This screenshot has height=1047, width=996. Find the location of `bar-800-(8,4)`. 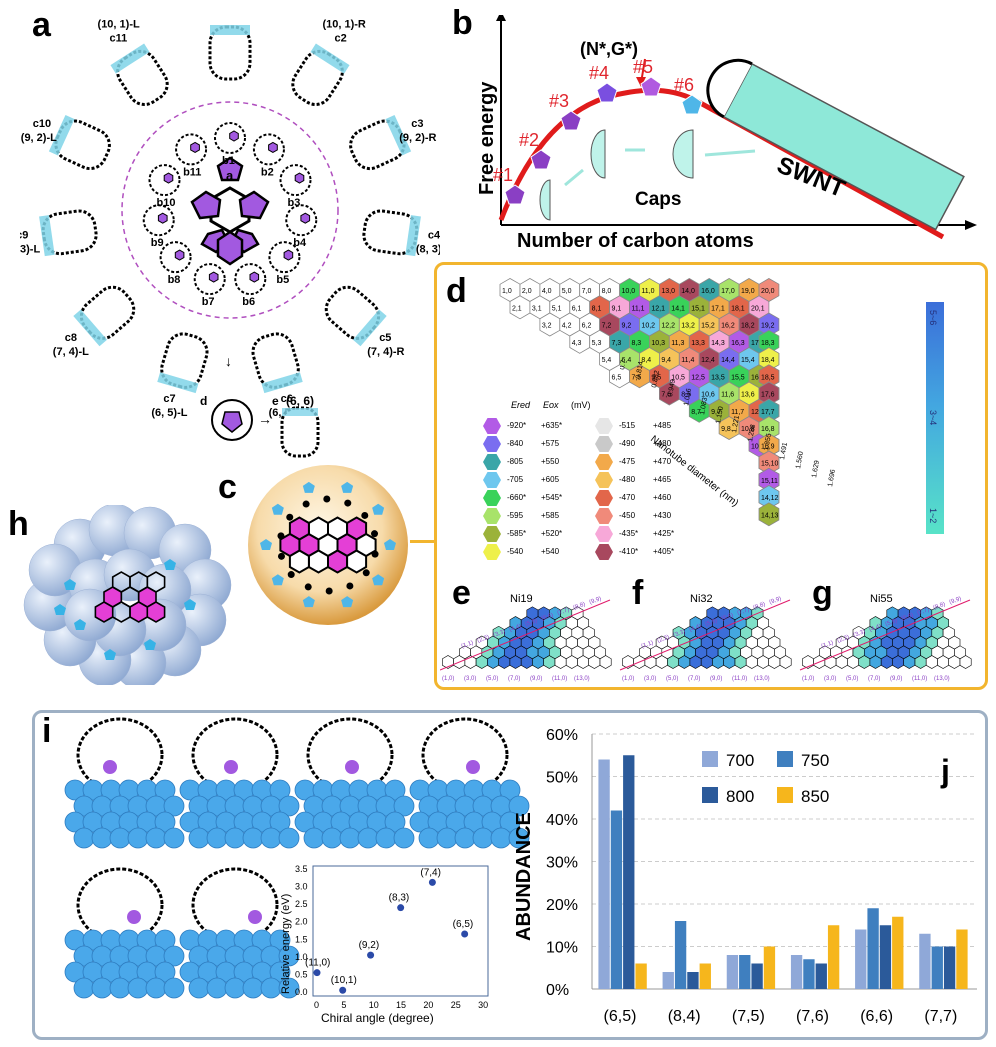

bar-800-(8,4) is located at coordinates (693, 980).